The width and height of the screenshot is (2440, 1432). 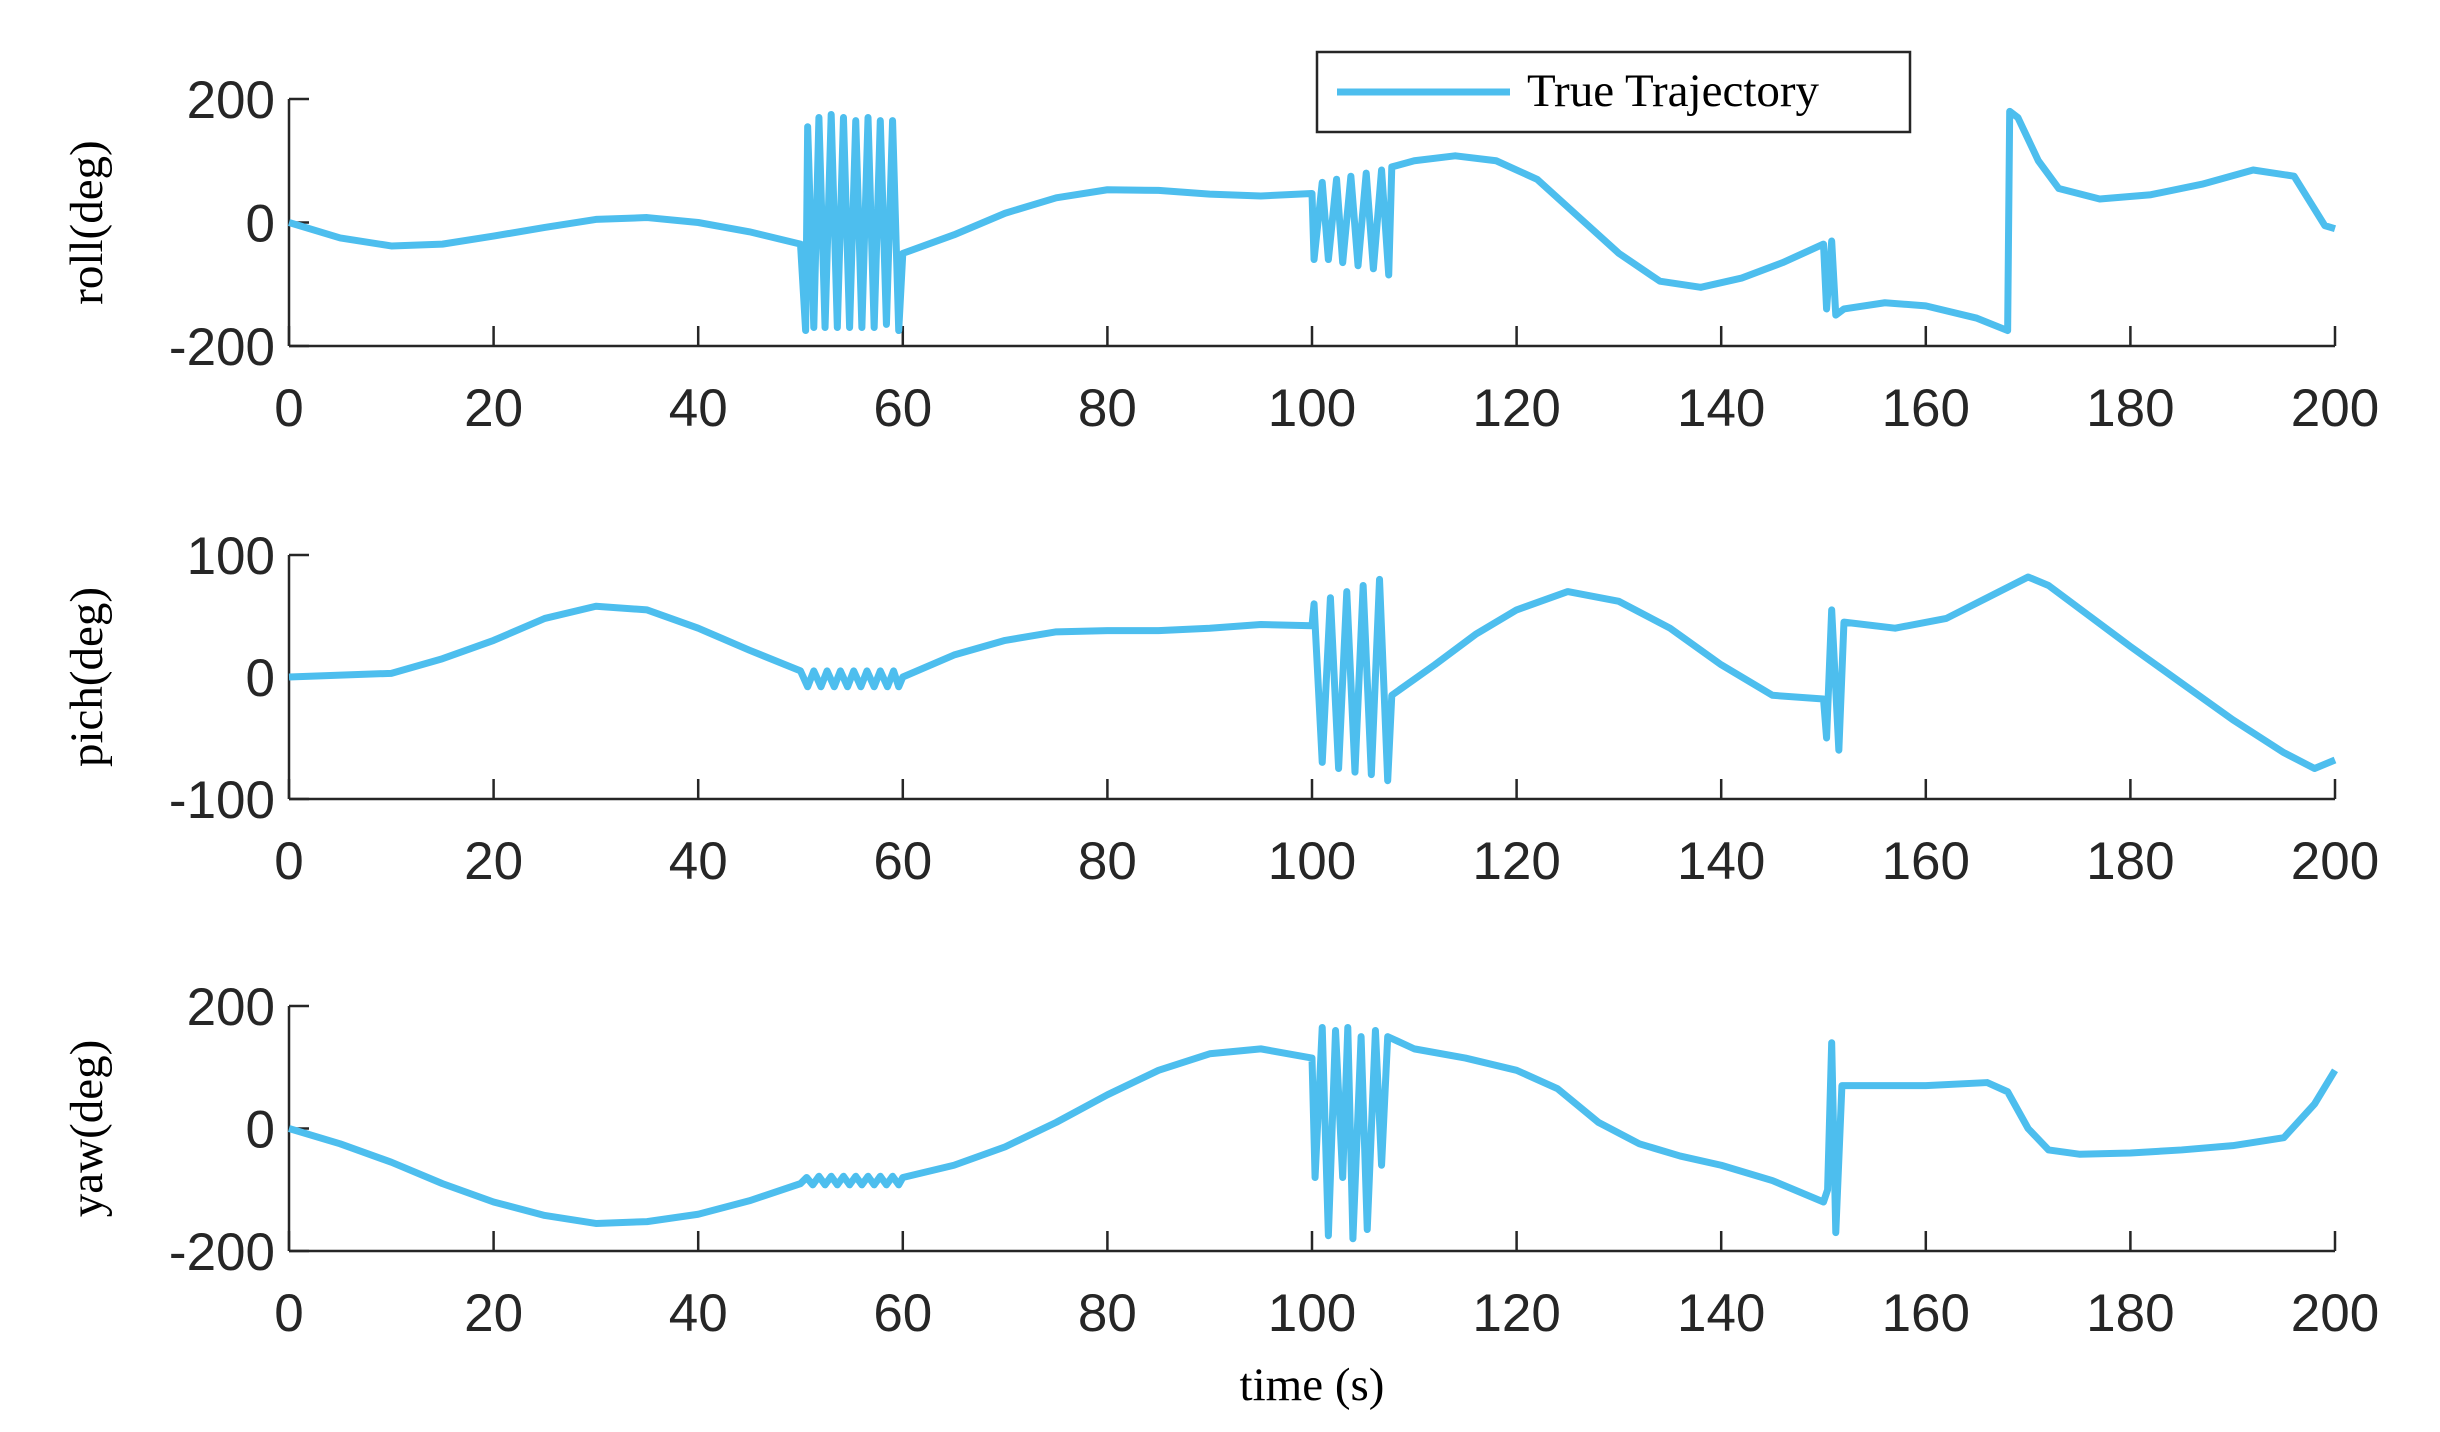 I want to click on y-tick-label: -100, so click(x=222, y=800).